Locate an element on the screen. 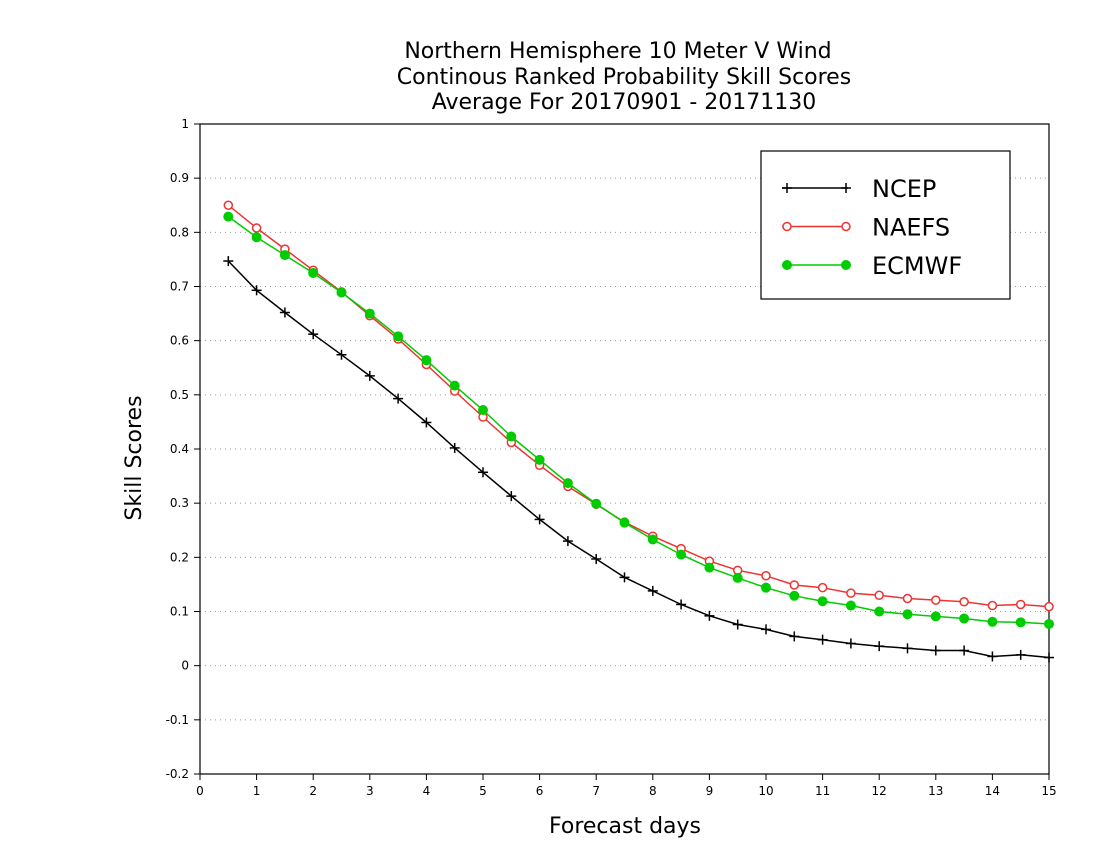 The width and height of the screenshot is (1100, 850). x-tick-label: 12 is located at coordinates (879, 791).